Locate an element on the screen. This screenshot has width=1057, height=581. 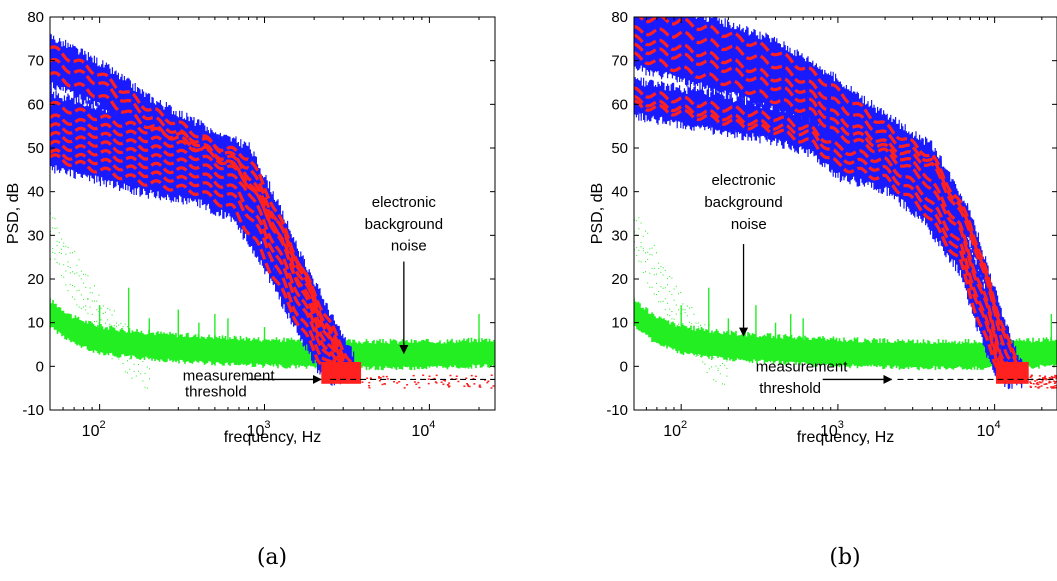
panel-caption: (b) is located at coordinates (844, 557).